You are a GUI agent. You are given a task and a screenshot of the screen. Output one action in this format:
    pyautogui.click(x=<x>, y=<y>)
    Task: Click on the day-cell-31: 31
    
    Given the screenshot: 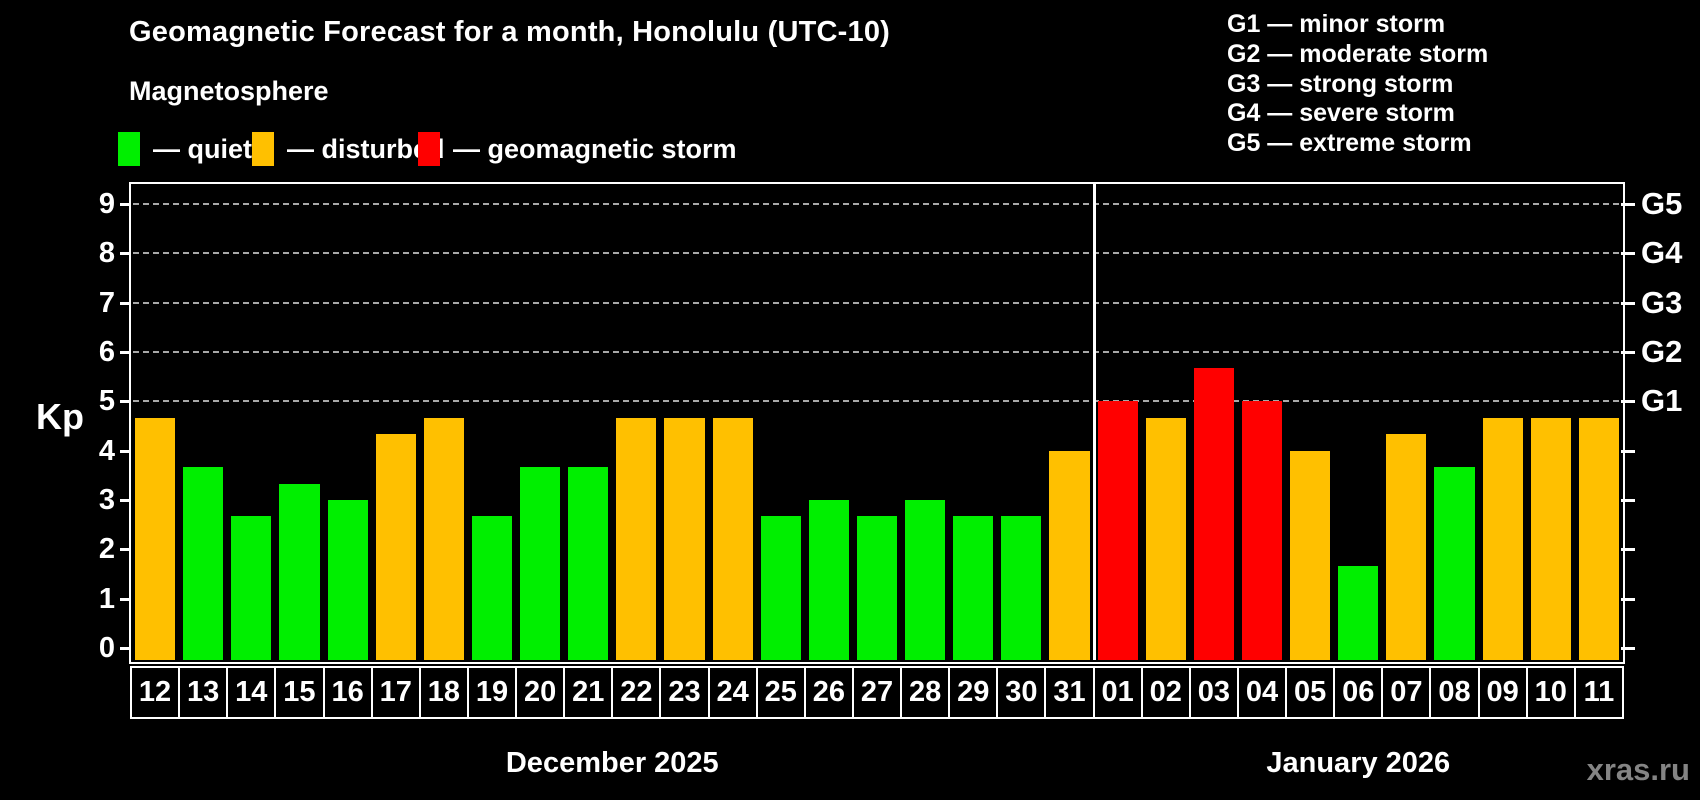 What is the action you would take?
    pyautogui.click(x=1069, y=692)
    